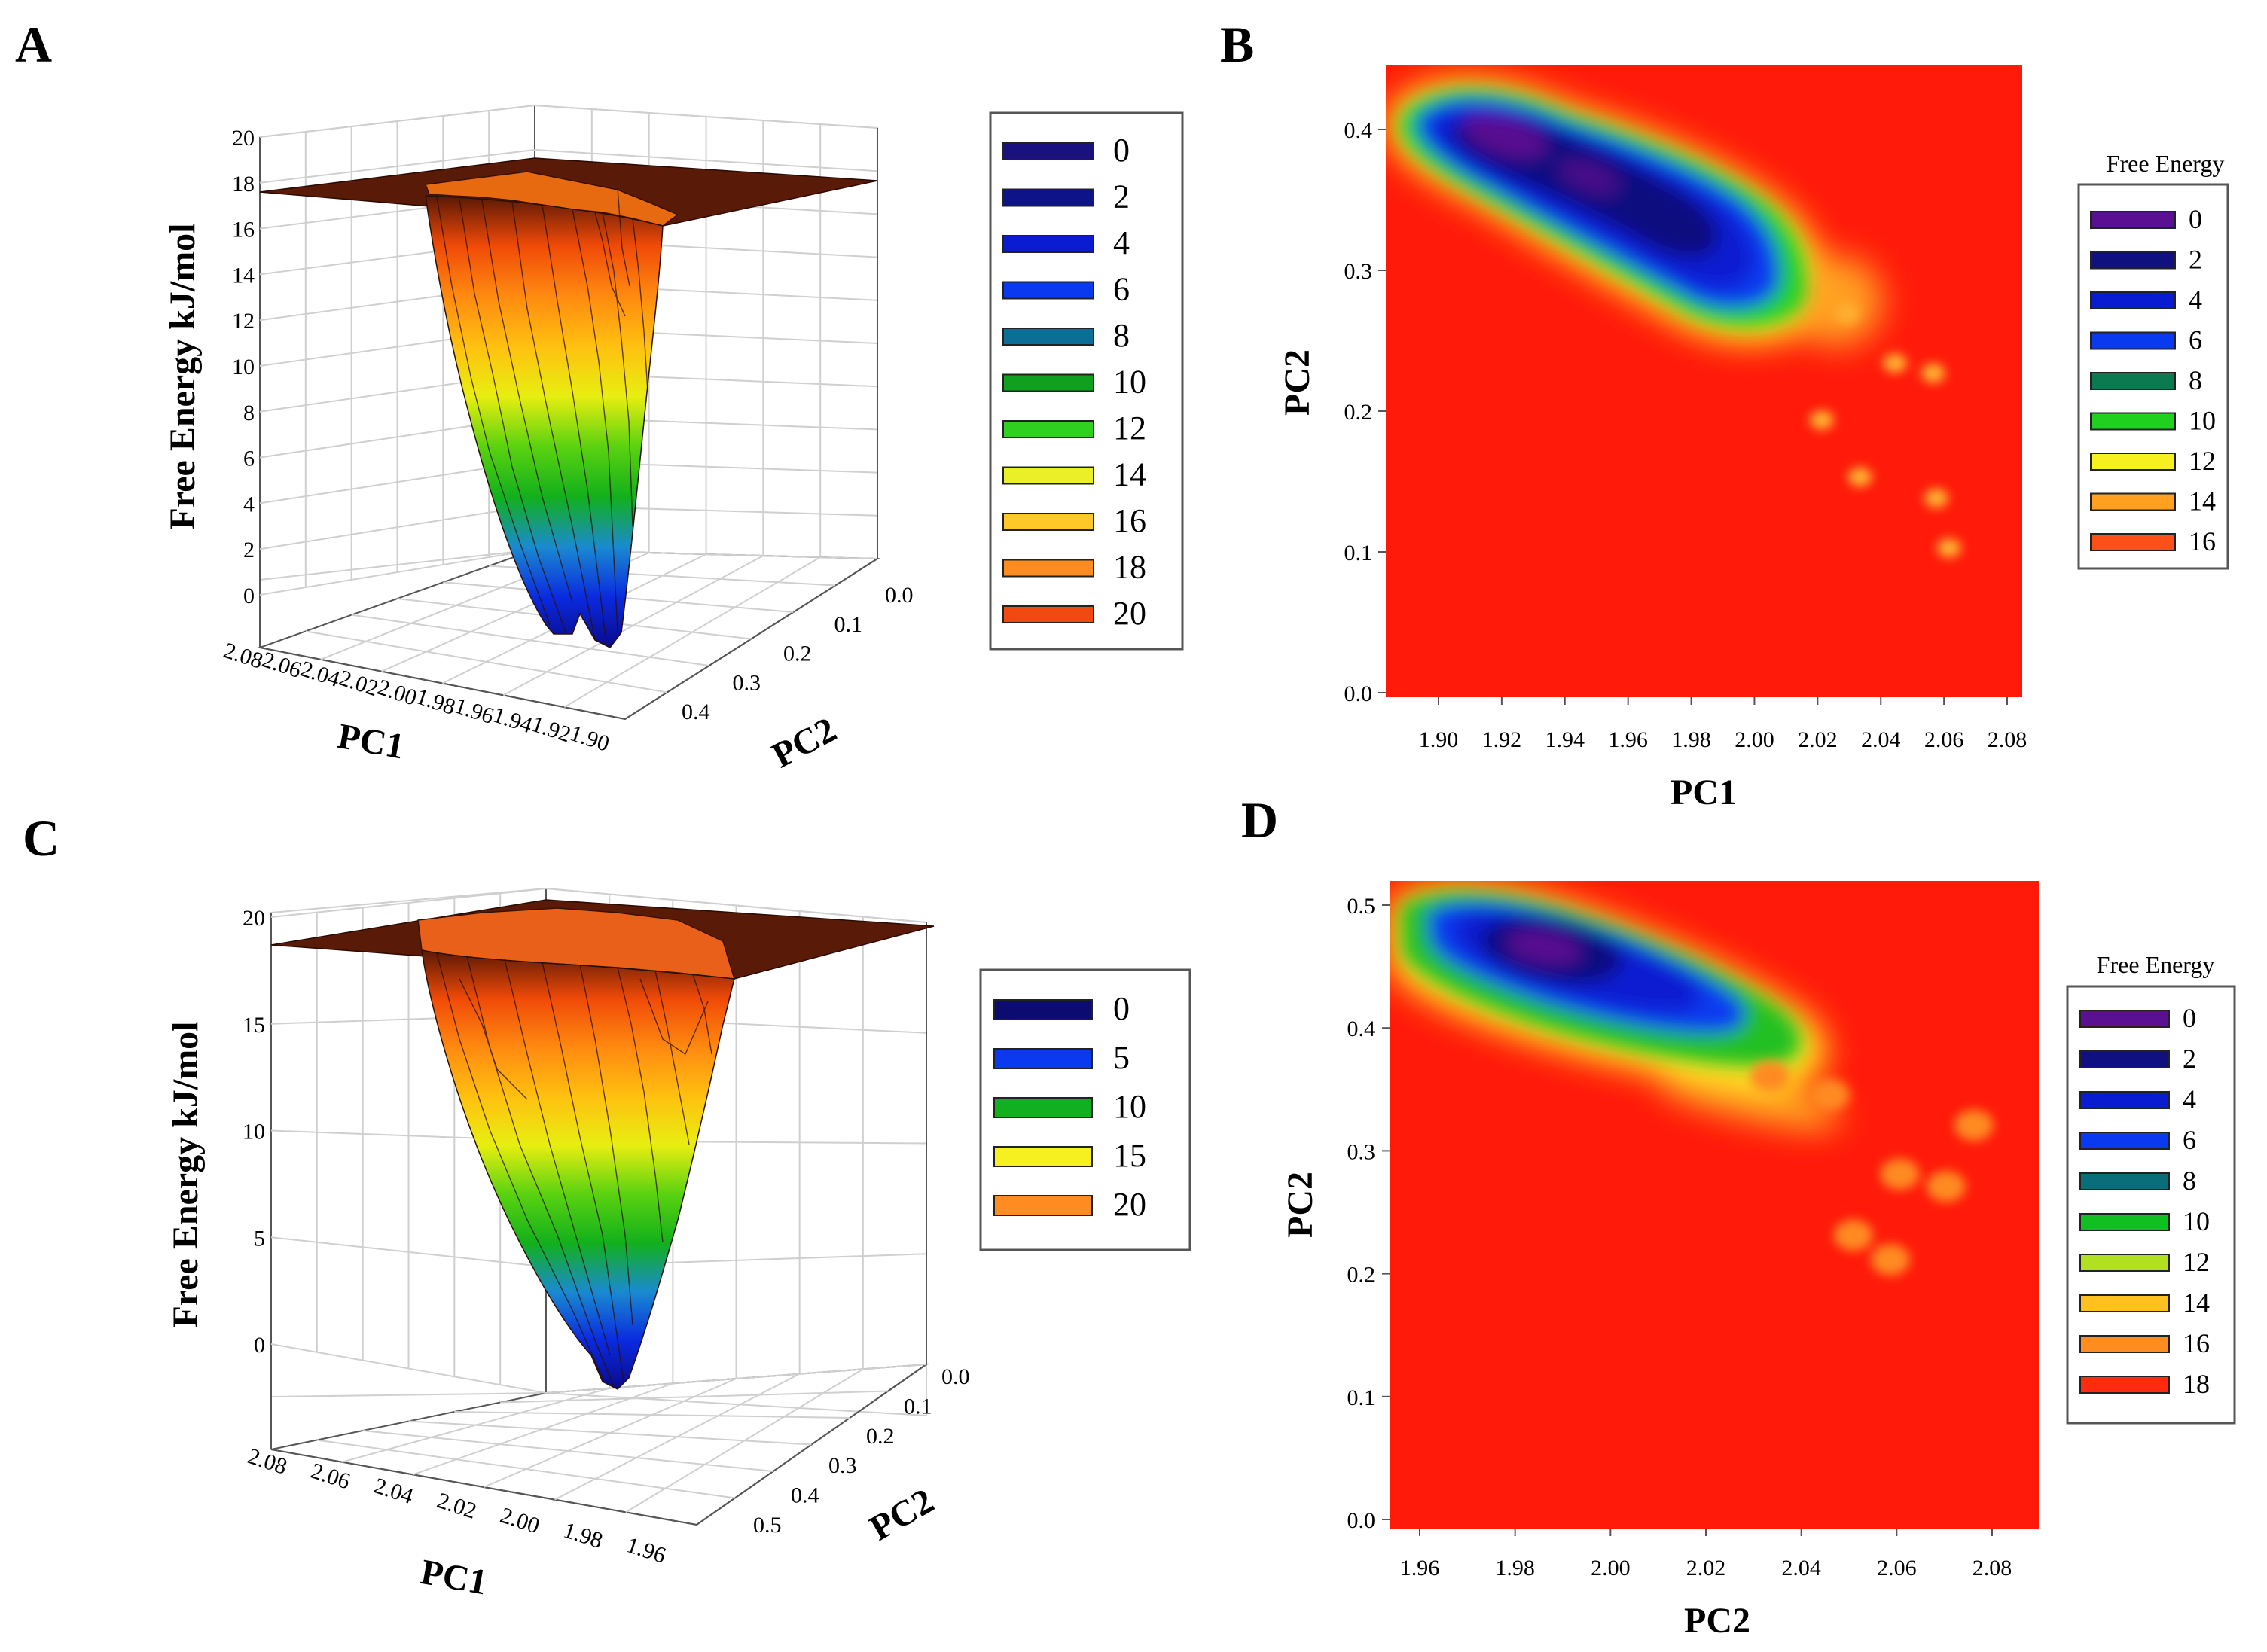 This screenshot has width=2267, height=1652. Describe the element at coordinates (1361, 1028) in the screenshot. I see `y-tick-label: 0.4` at that location.